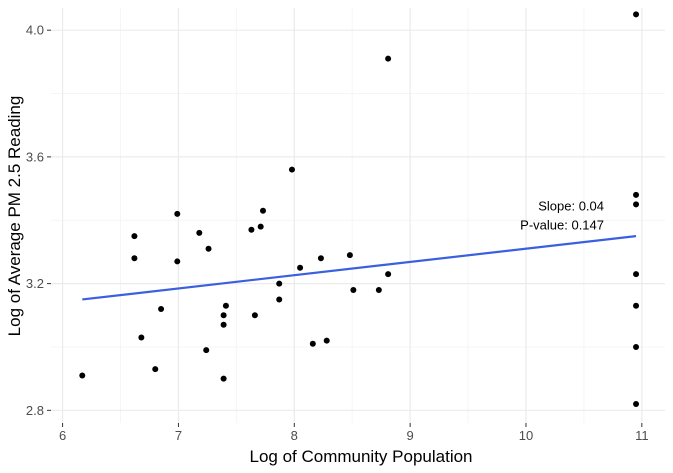  Describe the element at coordinates (35, 30) in the screenshot. I see `y-tick-label: 4.0` at that location.